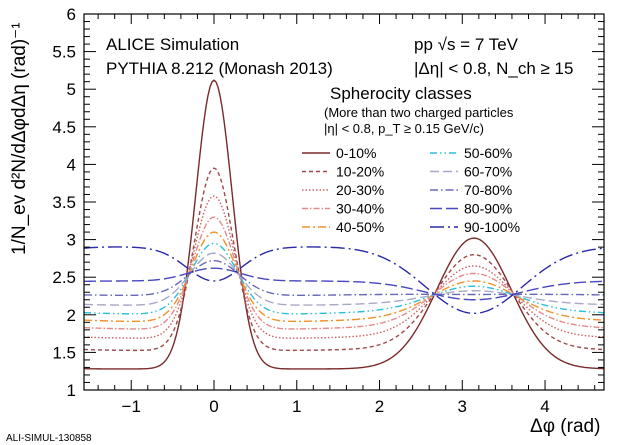 The image size is (620, 445). I want to click on y-tick-label: 6, so click(71, 14).